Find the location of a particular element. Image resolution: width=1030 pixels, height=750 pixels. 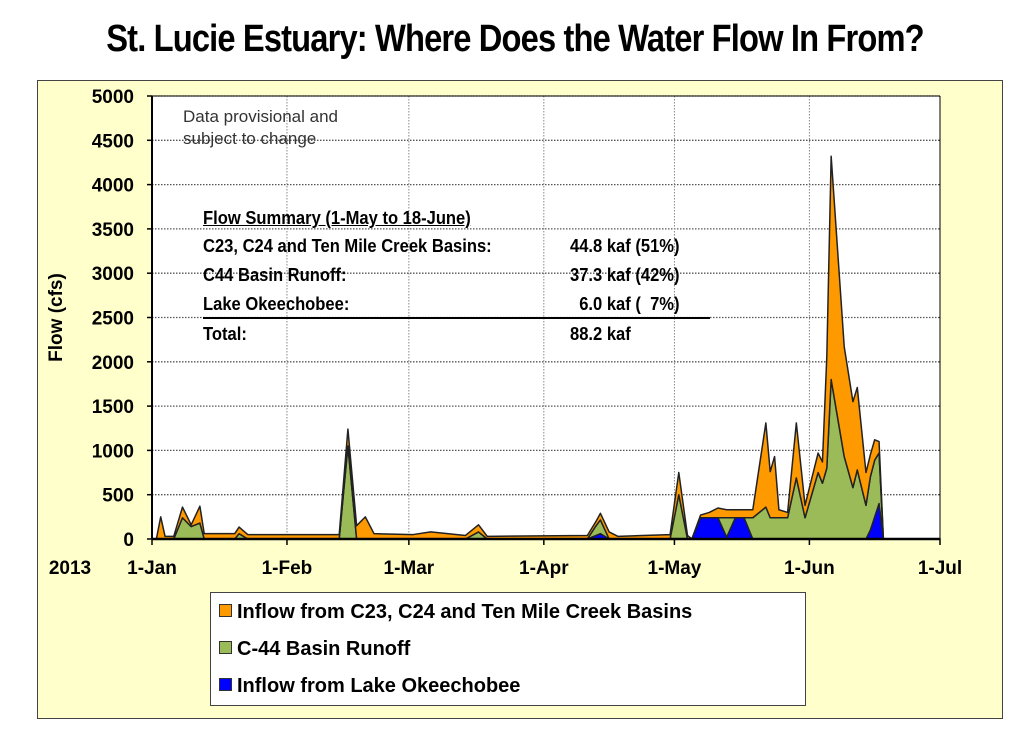

y-tick-label: 4500 is located at coordinates (113, 141).